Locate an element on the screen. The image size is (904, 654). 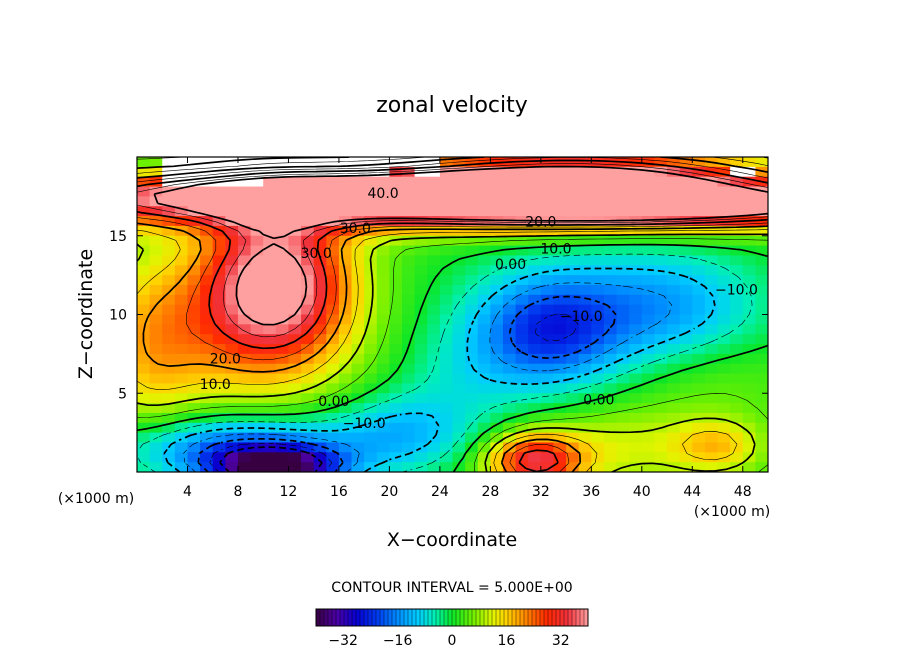
colorbar-frame is located at coordinates (452, 617).